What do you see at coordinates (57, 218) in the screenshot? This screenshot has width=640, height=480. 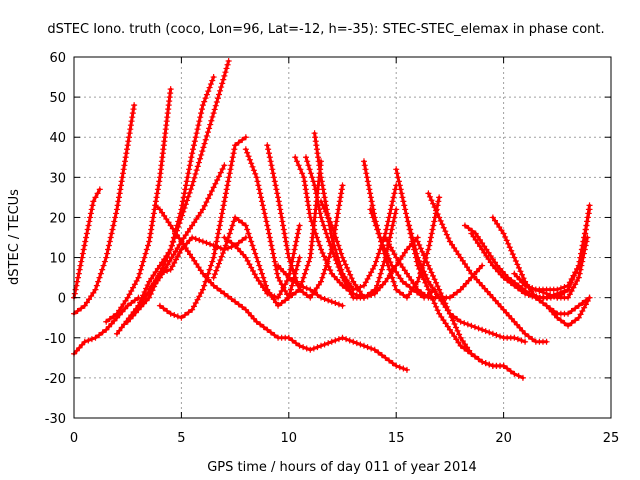 I see `y-tick-label: 20` at bounding box center [57, 218].